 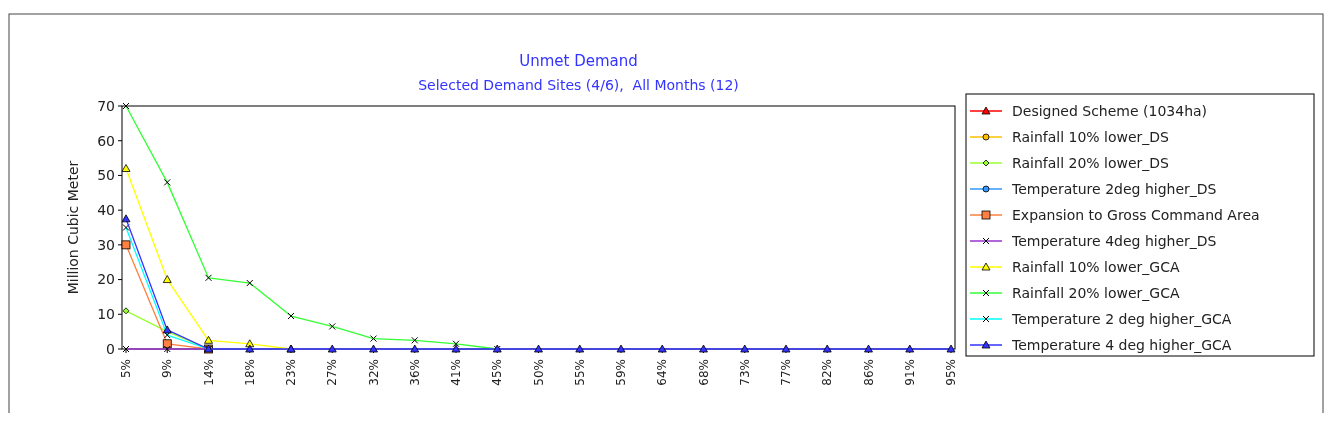 I want to click on chart-title: Unmet Demand, so click(x=578, y=61).